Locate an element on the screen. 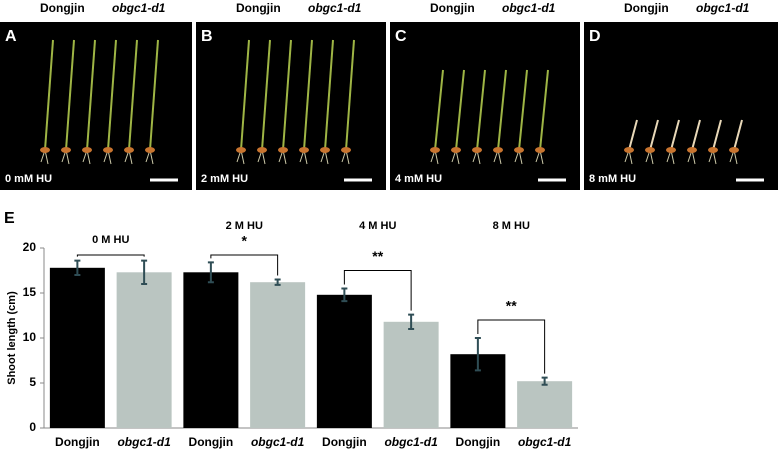 Image resolution: width=778 pixels, height=453 pixels. treatment-label: 8 mM HU is located at coordinates (612, 179).